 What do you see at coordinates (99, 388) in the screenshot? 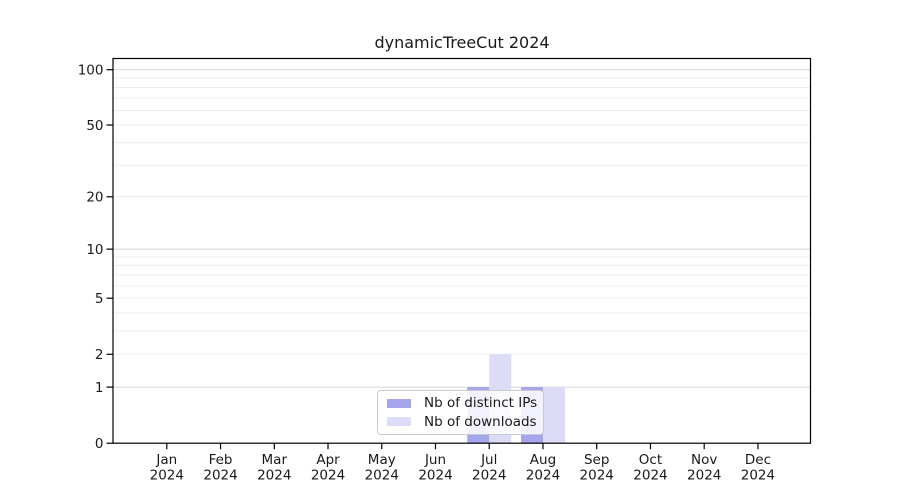
I see `y-tick-label: 1` at bounding box center [99, 388].